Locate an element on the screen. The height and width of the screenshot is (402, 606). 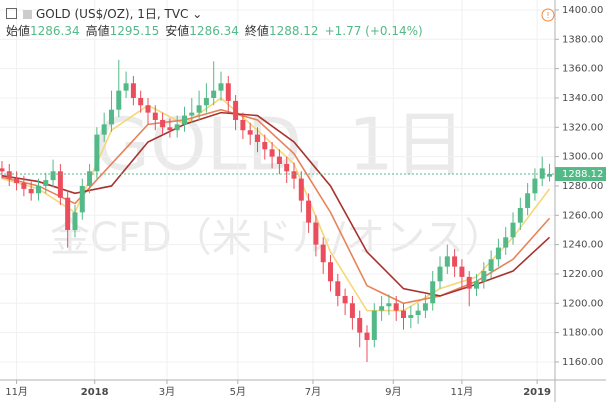
y-tick-label: 1280.00 is located at coordinates (582, 186).